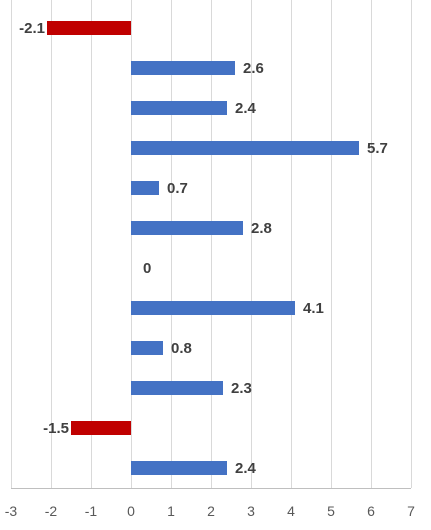 Image resolution: width=431 pixels, height=530 pixels. Describe the element at coordinates (241, 388) in the screenshot. I see `data-label: 2.3` at that location.